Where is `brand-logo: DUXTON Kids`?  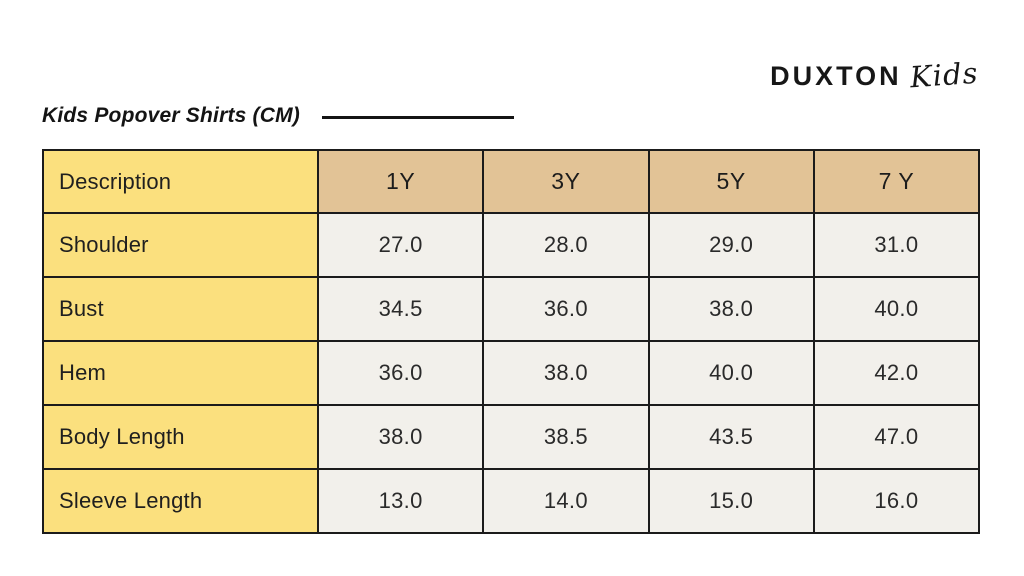
brand-logo: DUXTON Kids is located at coordinates (875, 75).